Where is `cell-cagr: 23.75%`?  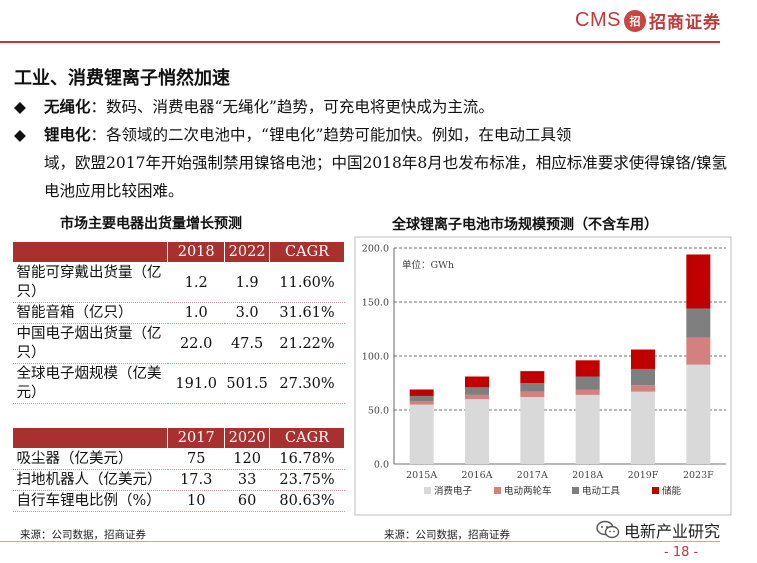
cell-cagr: 23.75% is located at coordinates (307, 480).